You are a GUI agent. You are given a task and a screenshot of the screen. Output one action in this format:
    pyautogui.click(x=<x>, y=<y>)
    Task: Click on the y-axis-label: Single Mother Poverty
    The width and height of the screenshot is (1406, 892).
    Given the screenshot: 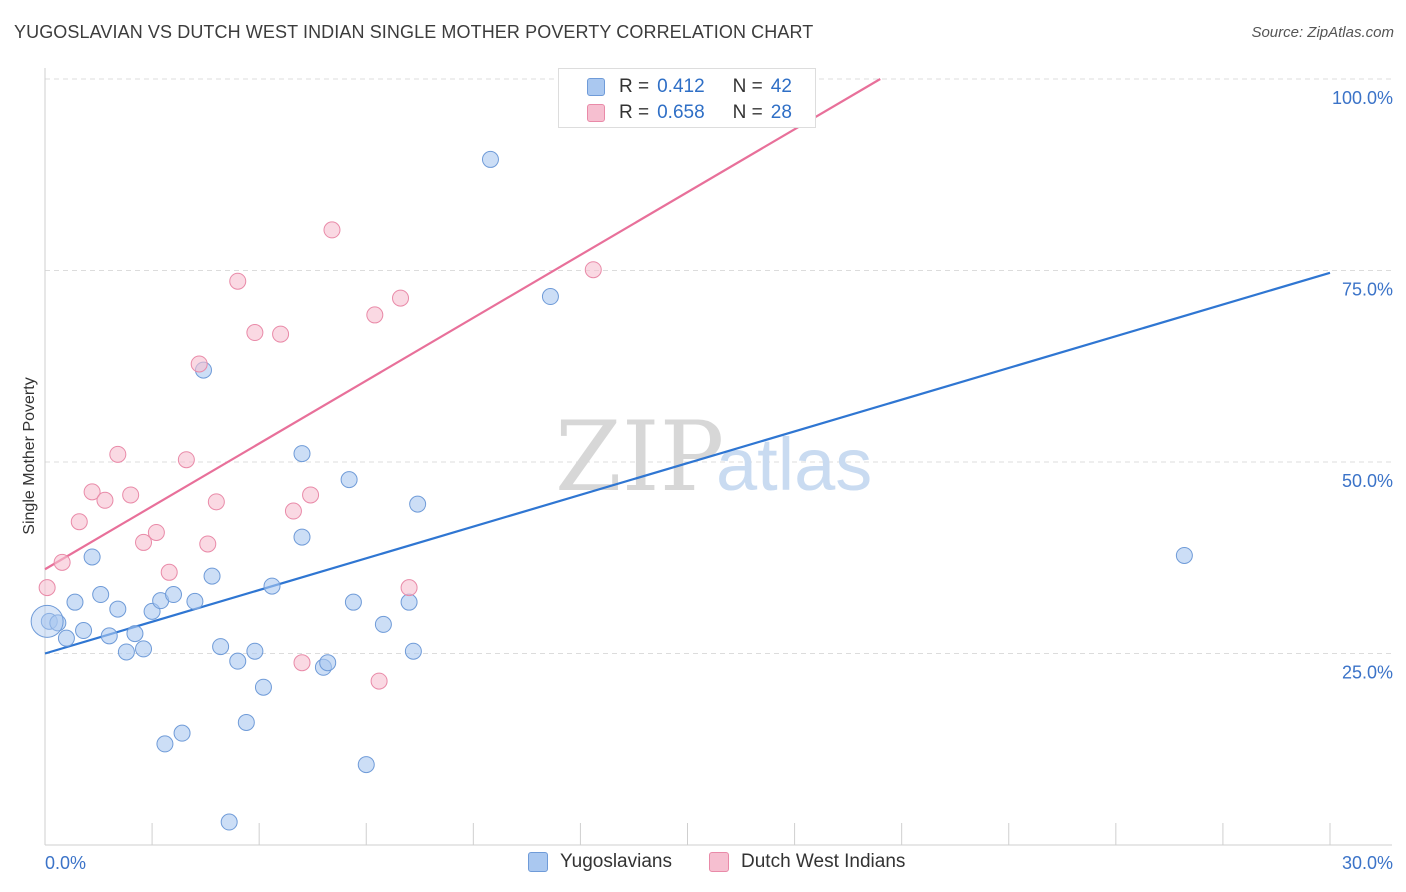 What is the action you would take?
    pyautogui.click(x=29, y=455)
    